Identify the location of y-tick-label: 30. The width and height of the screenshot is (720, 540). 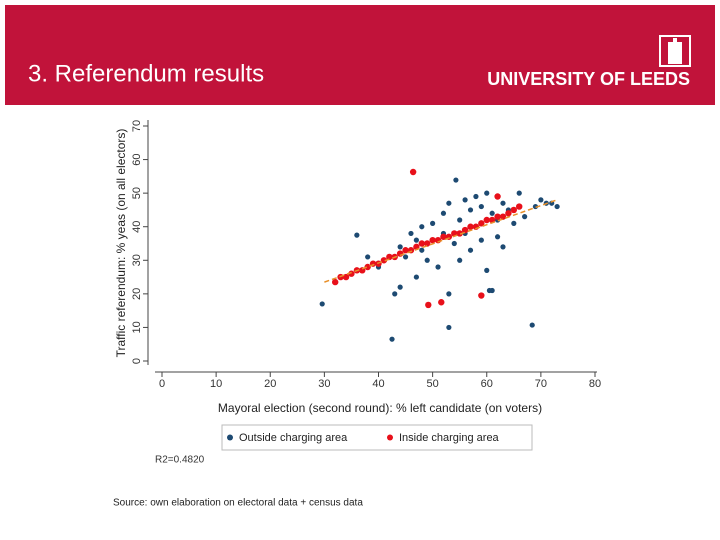
(137, 260).